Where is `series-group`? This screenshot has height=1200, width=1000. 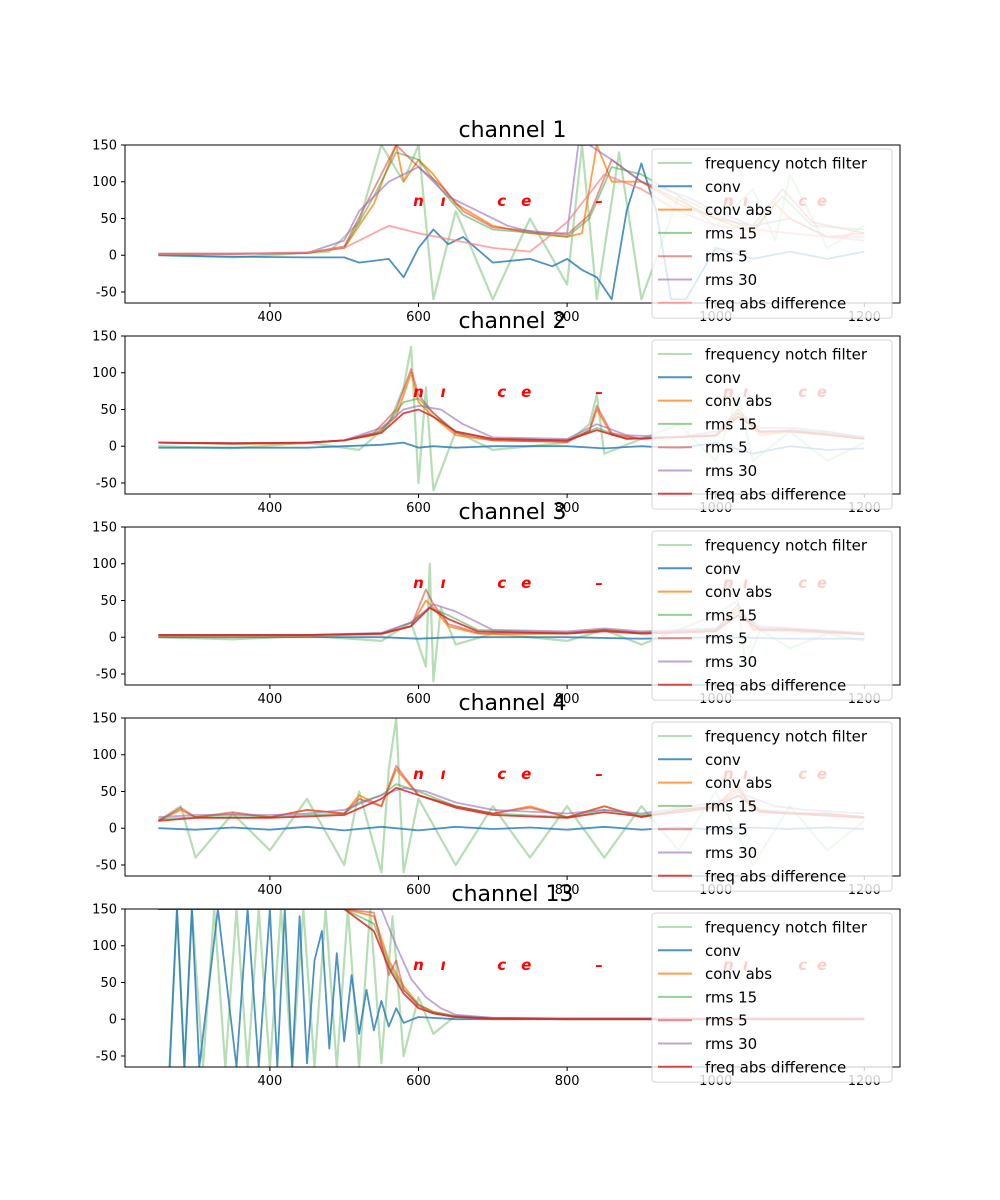
series-group is located at coordinates (511, 988).